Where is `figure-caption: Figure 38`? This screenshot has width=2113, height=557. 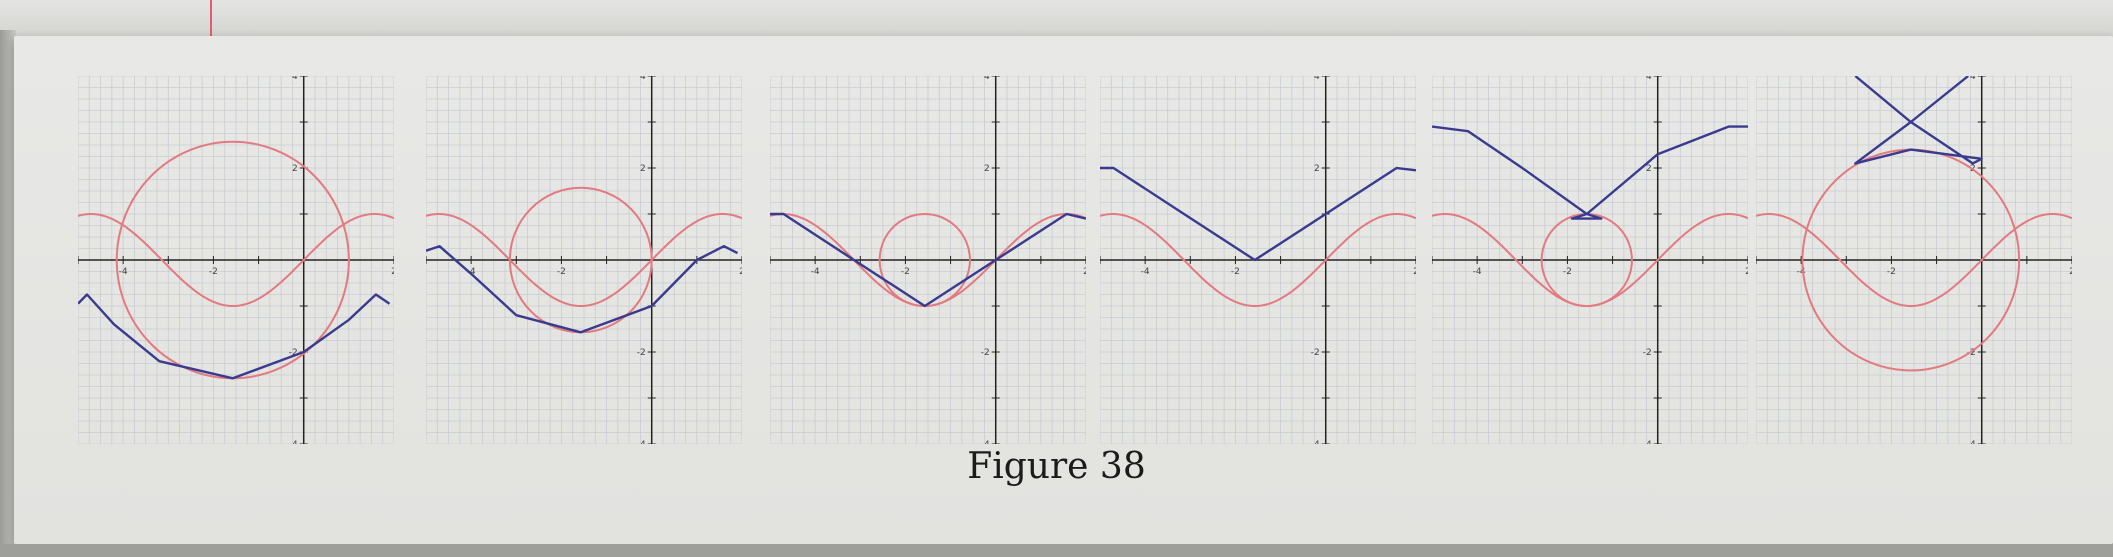
figure-caption: Figure 38 is located at coordinates (1056, 466).